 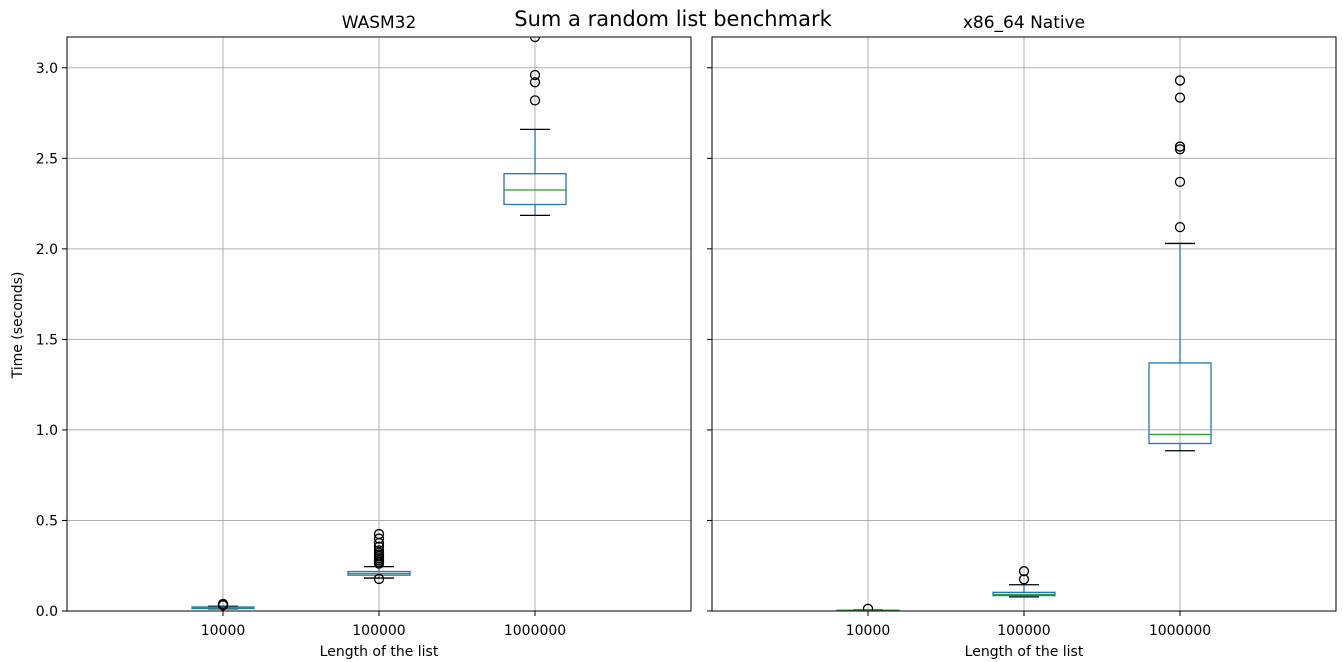 I want to click on y-tick-label: 0.0, so click(x=47, y=612).